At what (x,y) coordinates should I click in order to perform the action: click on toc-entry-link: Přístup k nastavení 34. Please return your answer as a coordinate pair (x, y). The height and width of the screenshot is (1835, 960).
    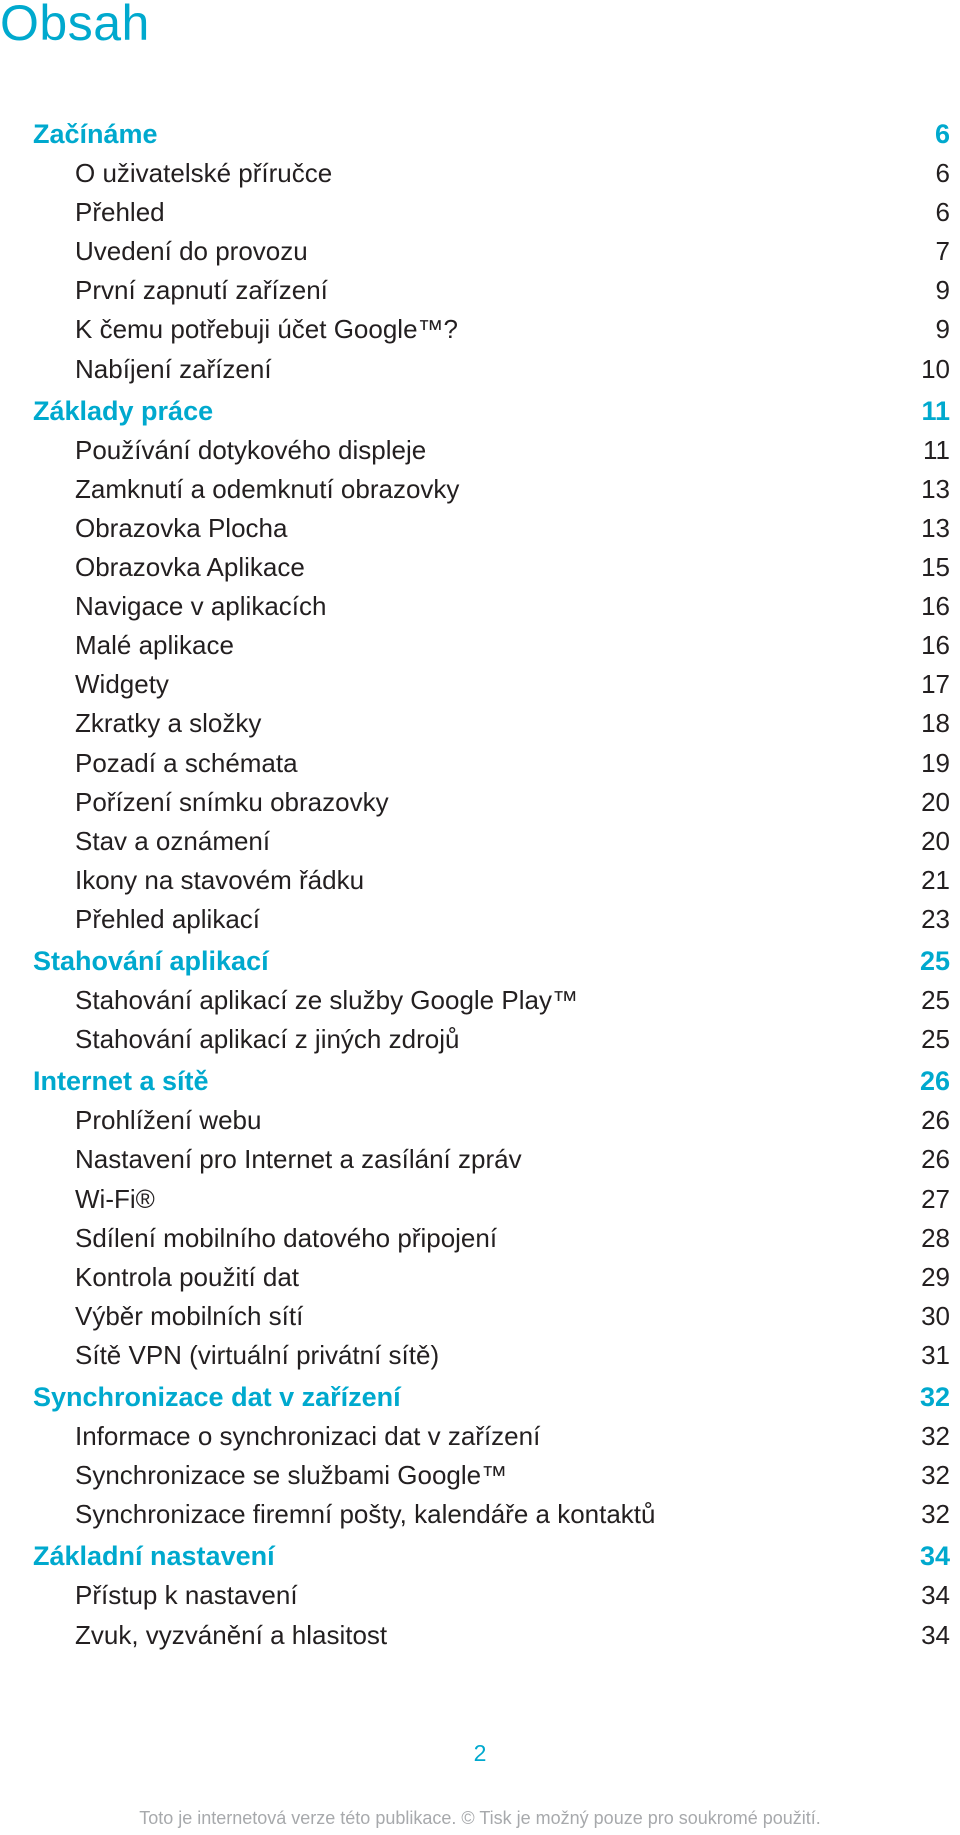
    Looking at the image, I should click on (491, 1595).